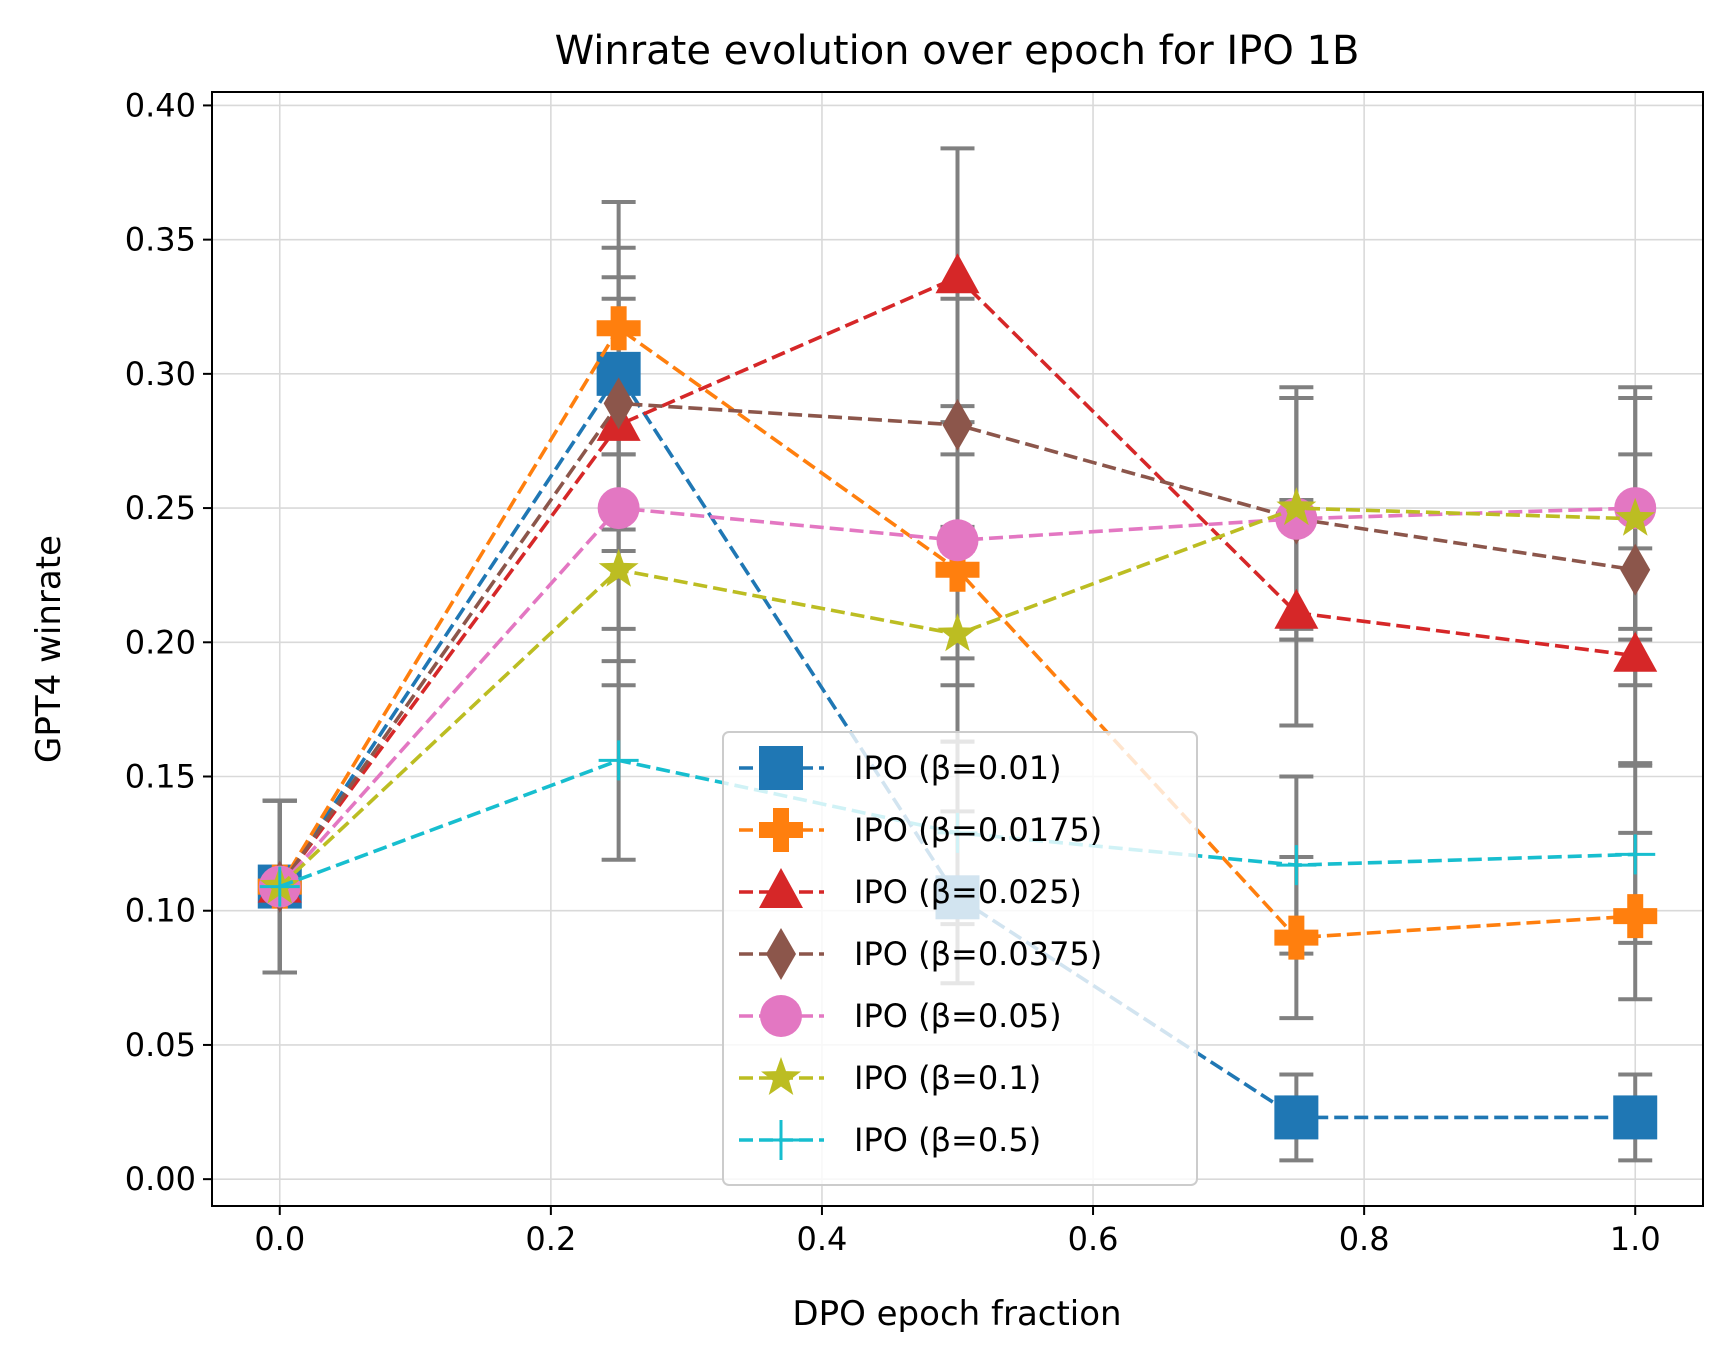  Describe the element at coordinates (160, 642) in the screenshot. I see `y-tick-label: 0.20` at that location.